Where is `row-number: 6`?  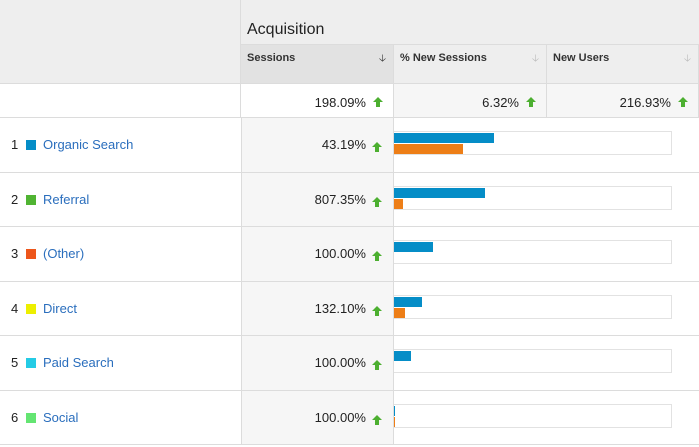
row-number: 6 is located at coordinates (15, 417).